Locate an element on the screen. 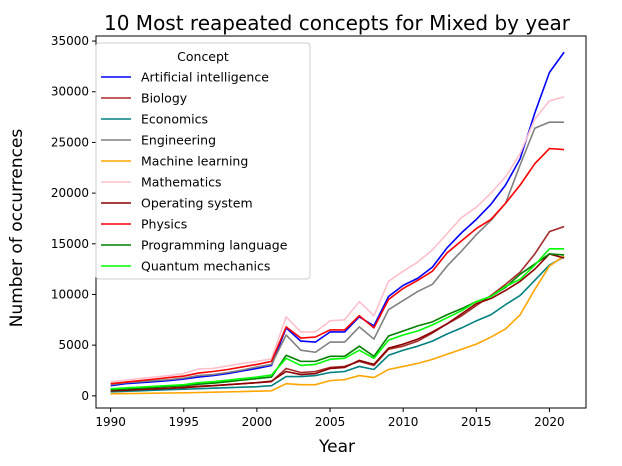 The image size is (622, 466). x-axis-title: Year is located at coordinates (336, 447).